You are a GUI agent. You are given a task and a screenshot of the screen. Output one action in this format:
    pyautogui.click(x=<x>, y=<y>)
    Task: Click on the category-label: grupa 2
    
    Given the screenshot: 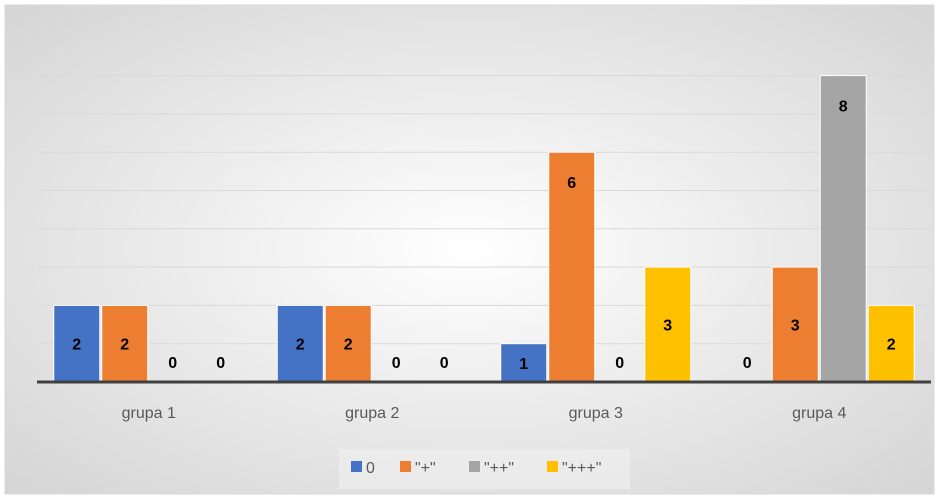 What is the action you would take?
    pyautogui.click(x=372, y=413)
    